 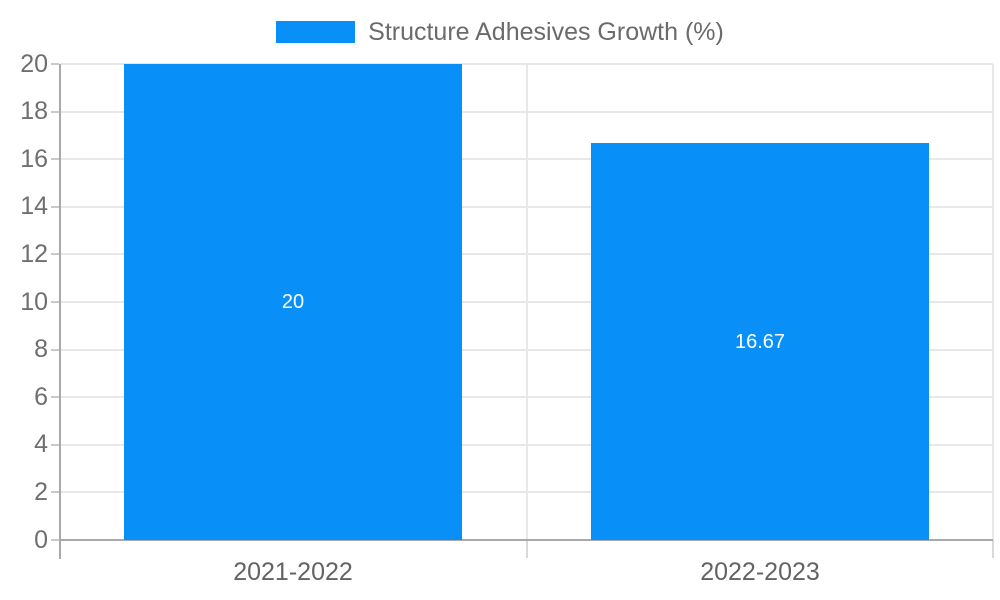 I want to click on y-axis-tick-label: 2, so click(x=41, y=491).